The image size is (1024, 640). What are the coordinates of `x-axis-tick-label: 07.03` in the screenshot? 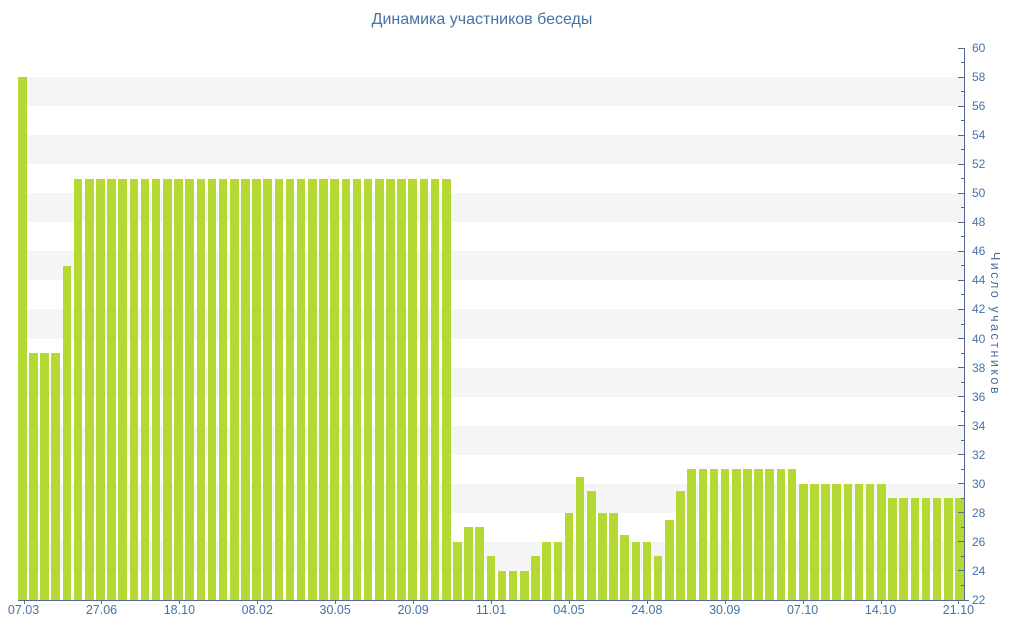 It's located at (23, 610).